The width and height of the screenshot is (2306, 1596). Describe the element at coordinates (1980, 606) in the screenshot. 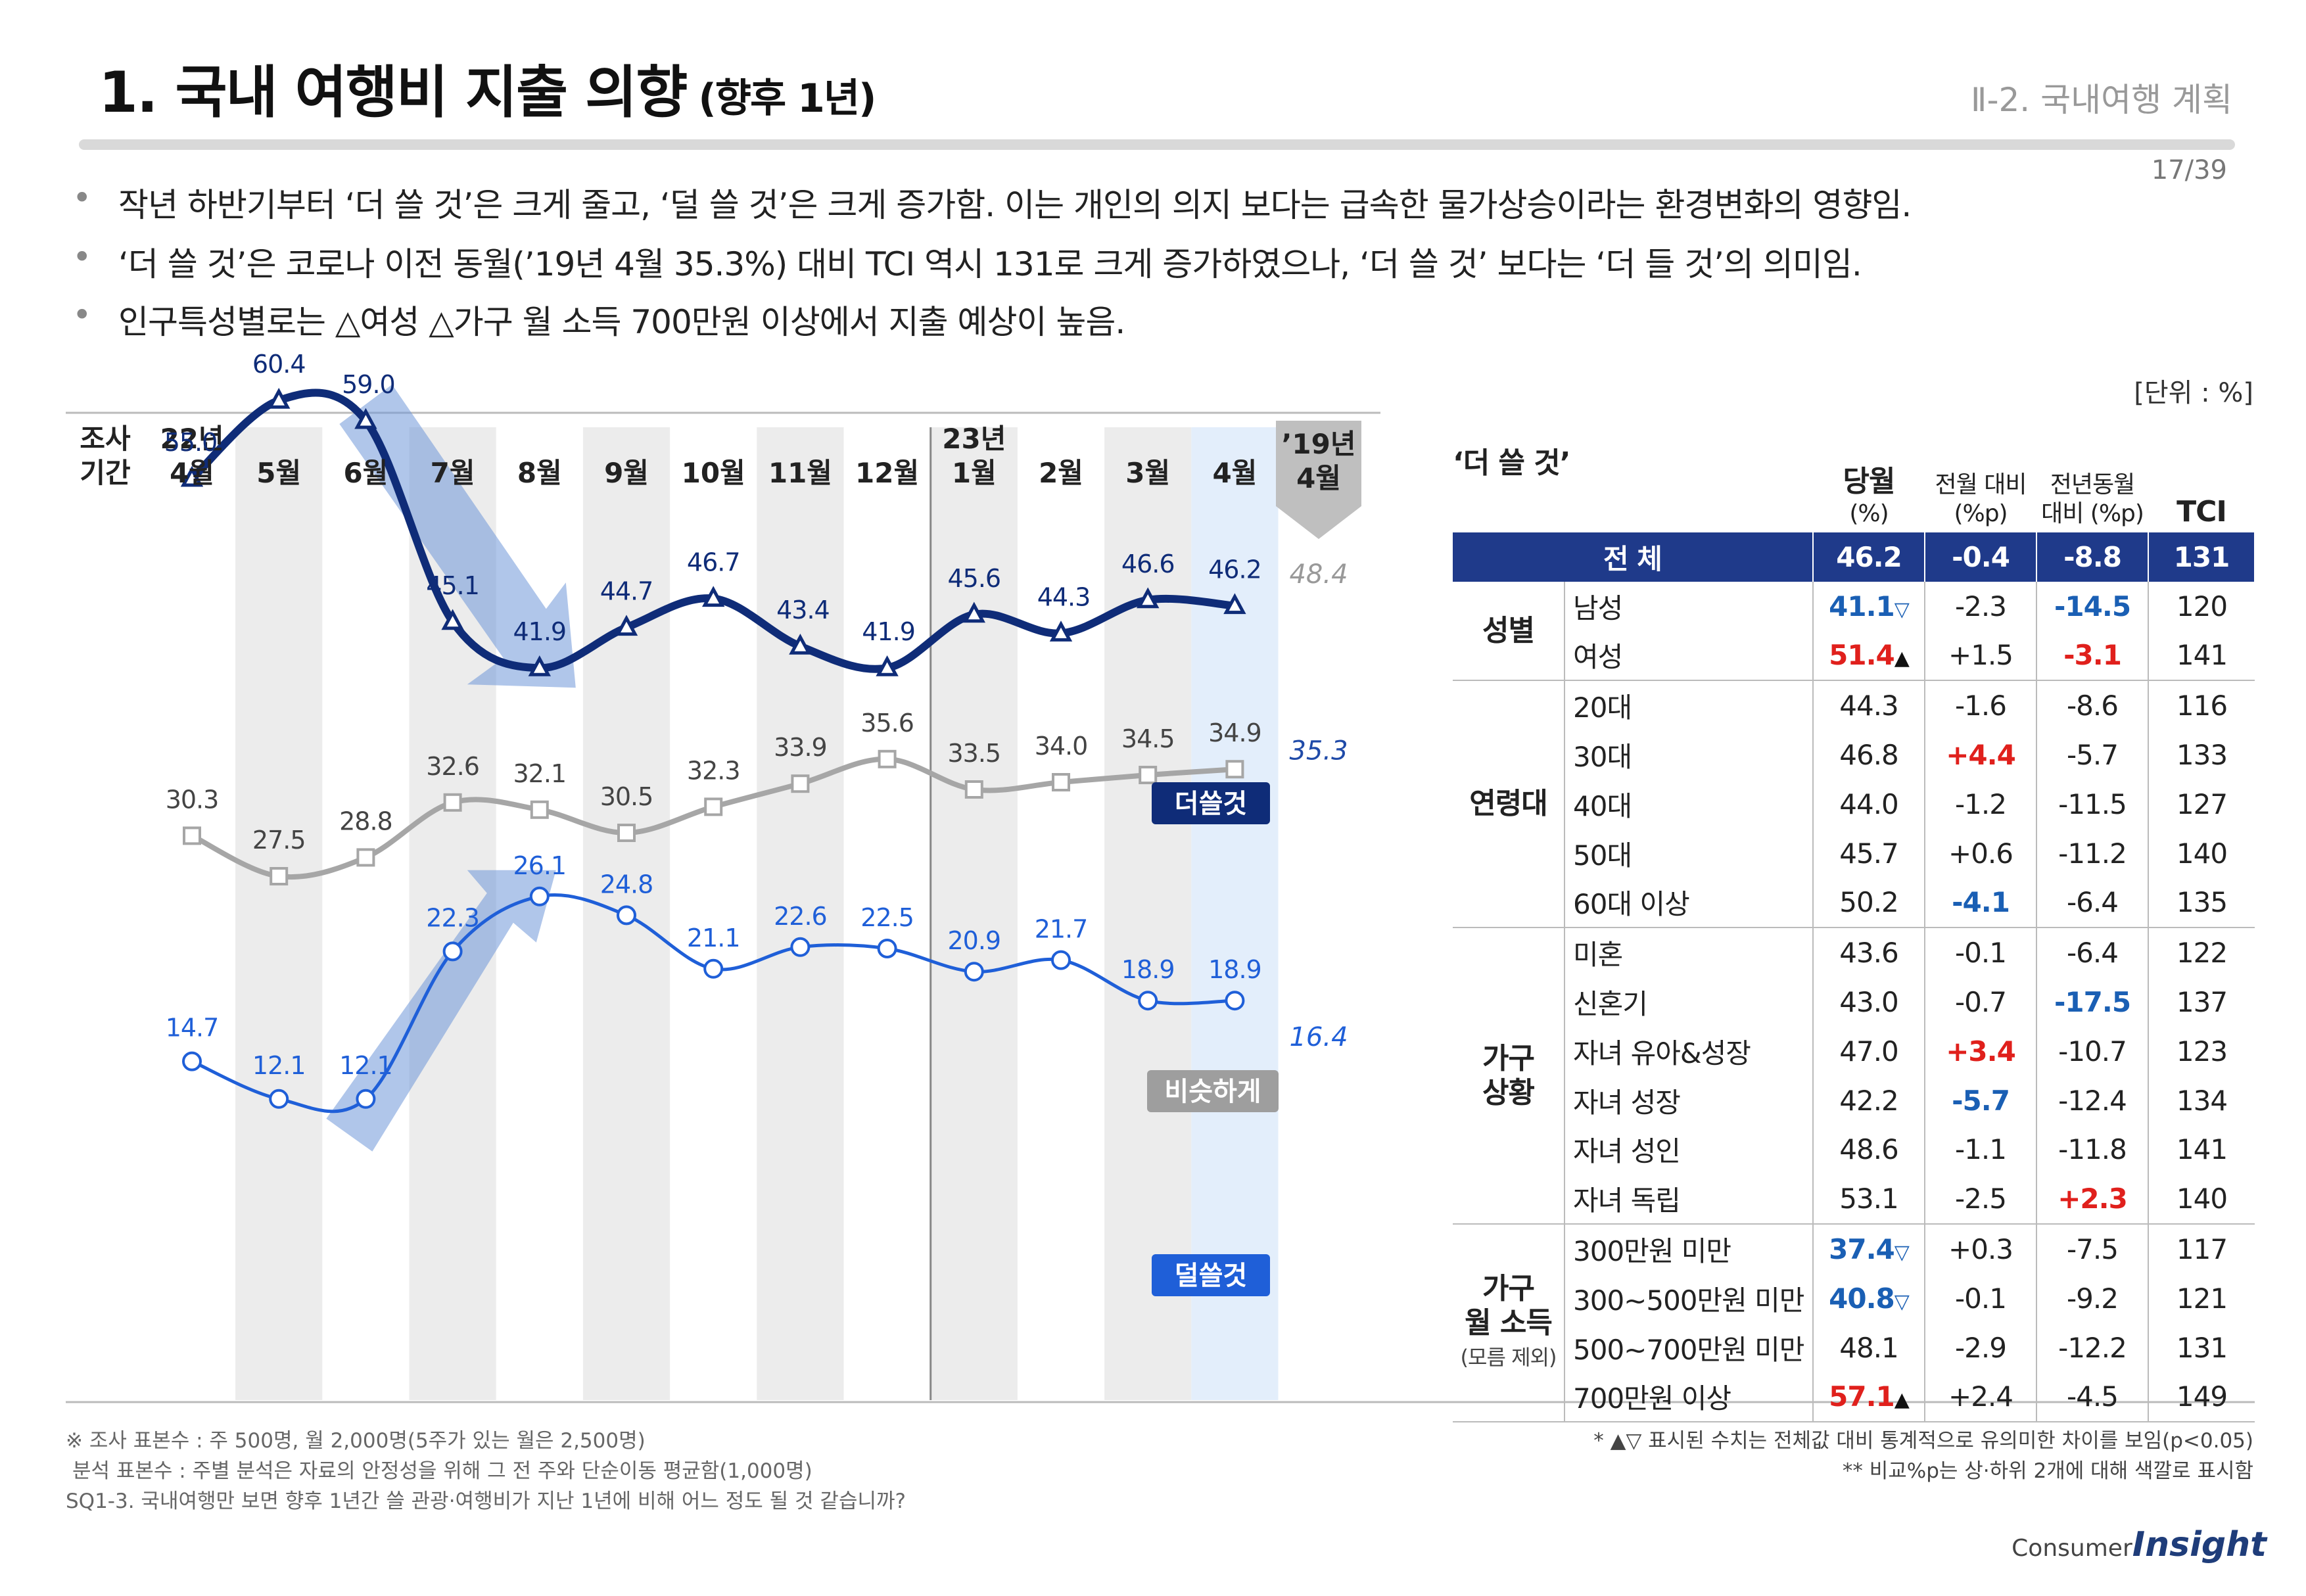

I see `row-value: -2.3` at that location.